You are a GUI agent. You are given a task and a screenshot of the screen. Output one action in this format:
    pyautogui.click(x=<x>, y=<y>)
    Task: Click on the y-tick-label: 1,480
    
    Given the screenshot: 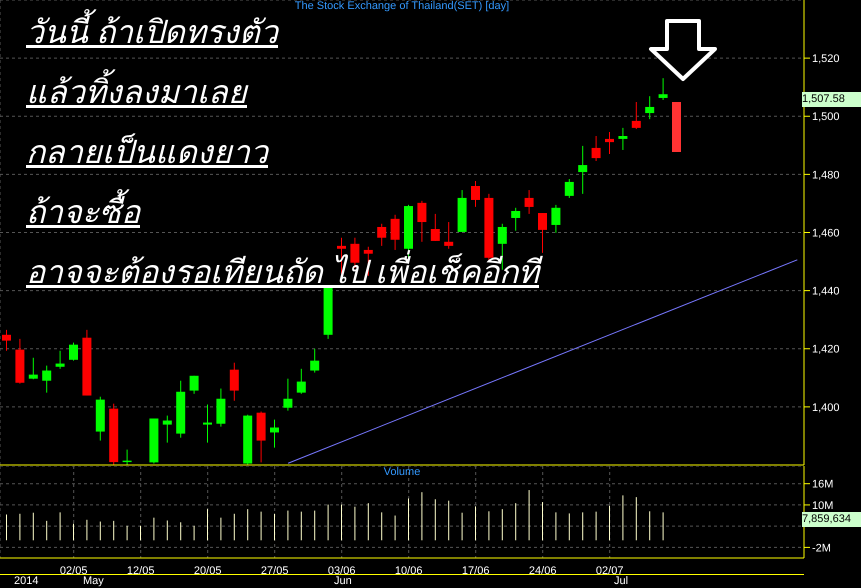 What is the action you would take?
    pyautogui.click(x=826, y=175)
    